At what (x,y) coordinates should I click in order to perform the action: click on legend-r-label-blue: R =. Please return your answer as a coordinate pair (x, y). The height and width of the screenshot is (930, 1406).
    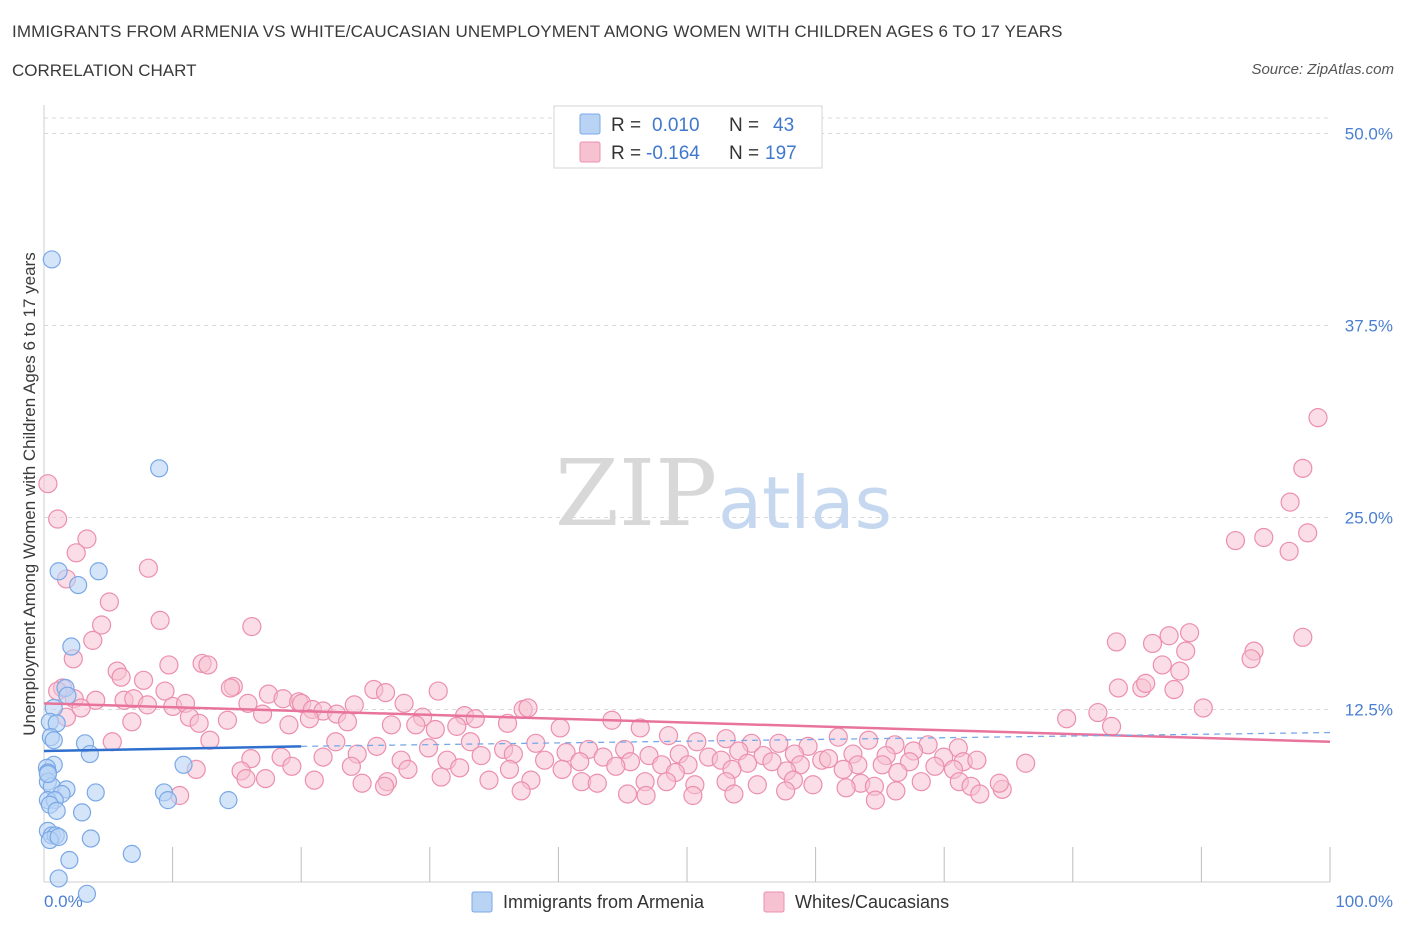
    Looking at the image, I should click on (626, 125).